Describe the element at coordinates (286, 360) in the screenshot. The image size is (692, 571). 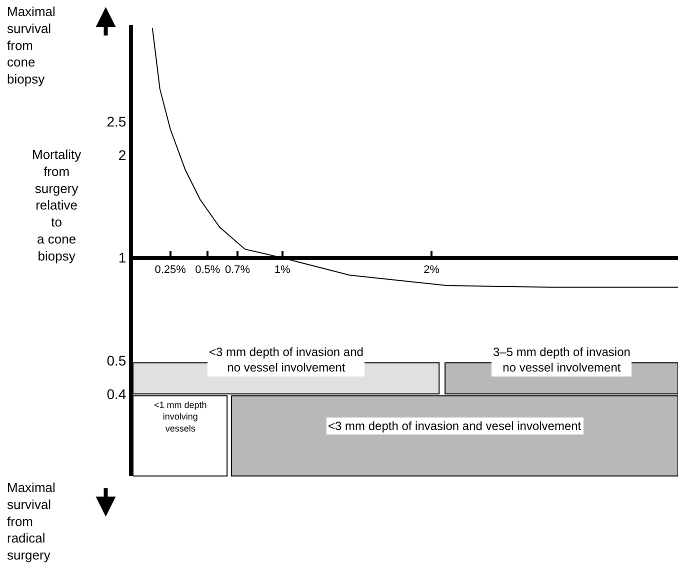
I see `band-label: <3 mm depth of invasion and no vessel involvement` at that location.